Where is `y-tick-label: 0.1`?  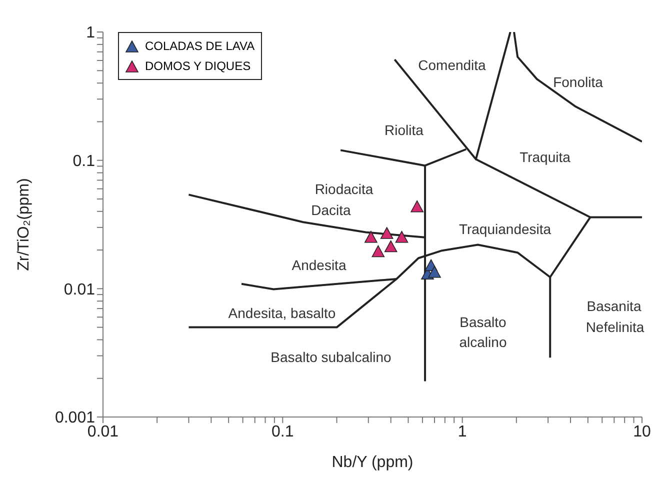
y-tick-label: 0.1 is located at coordinates (84, 161).